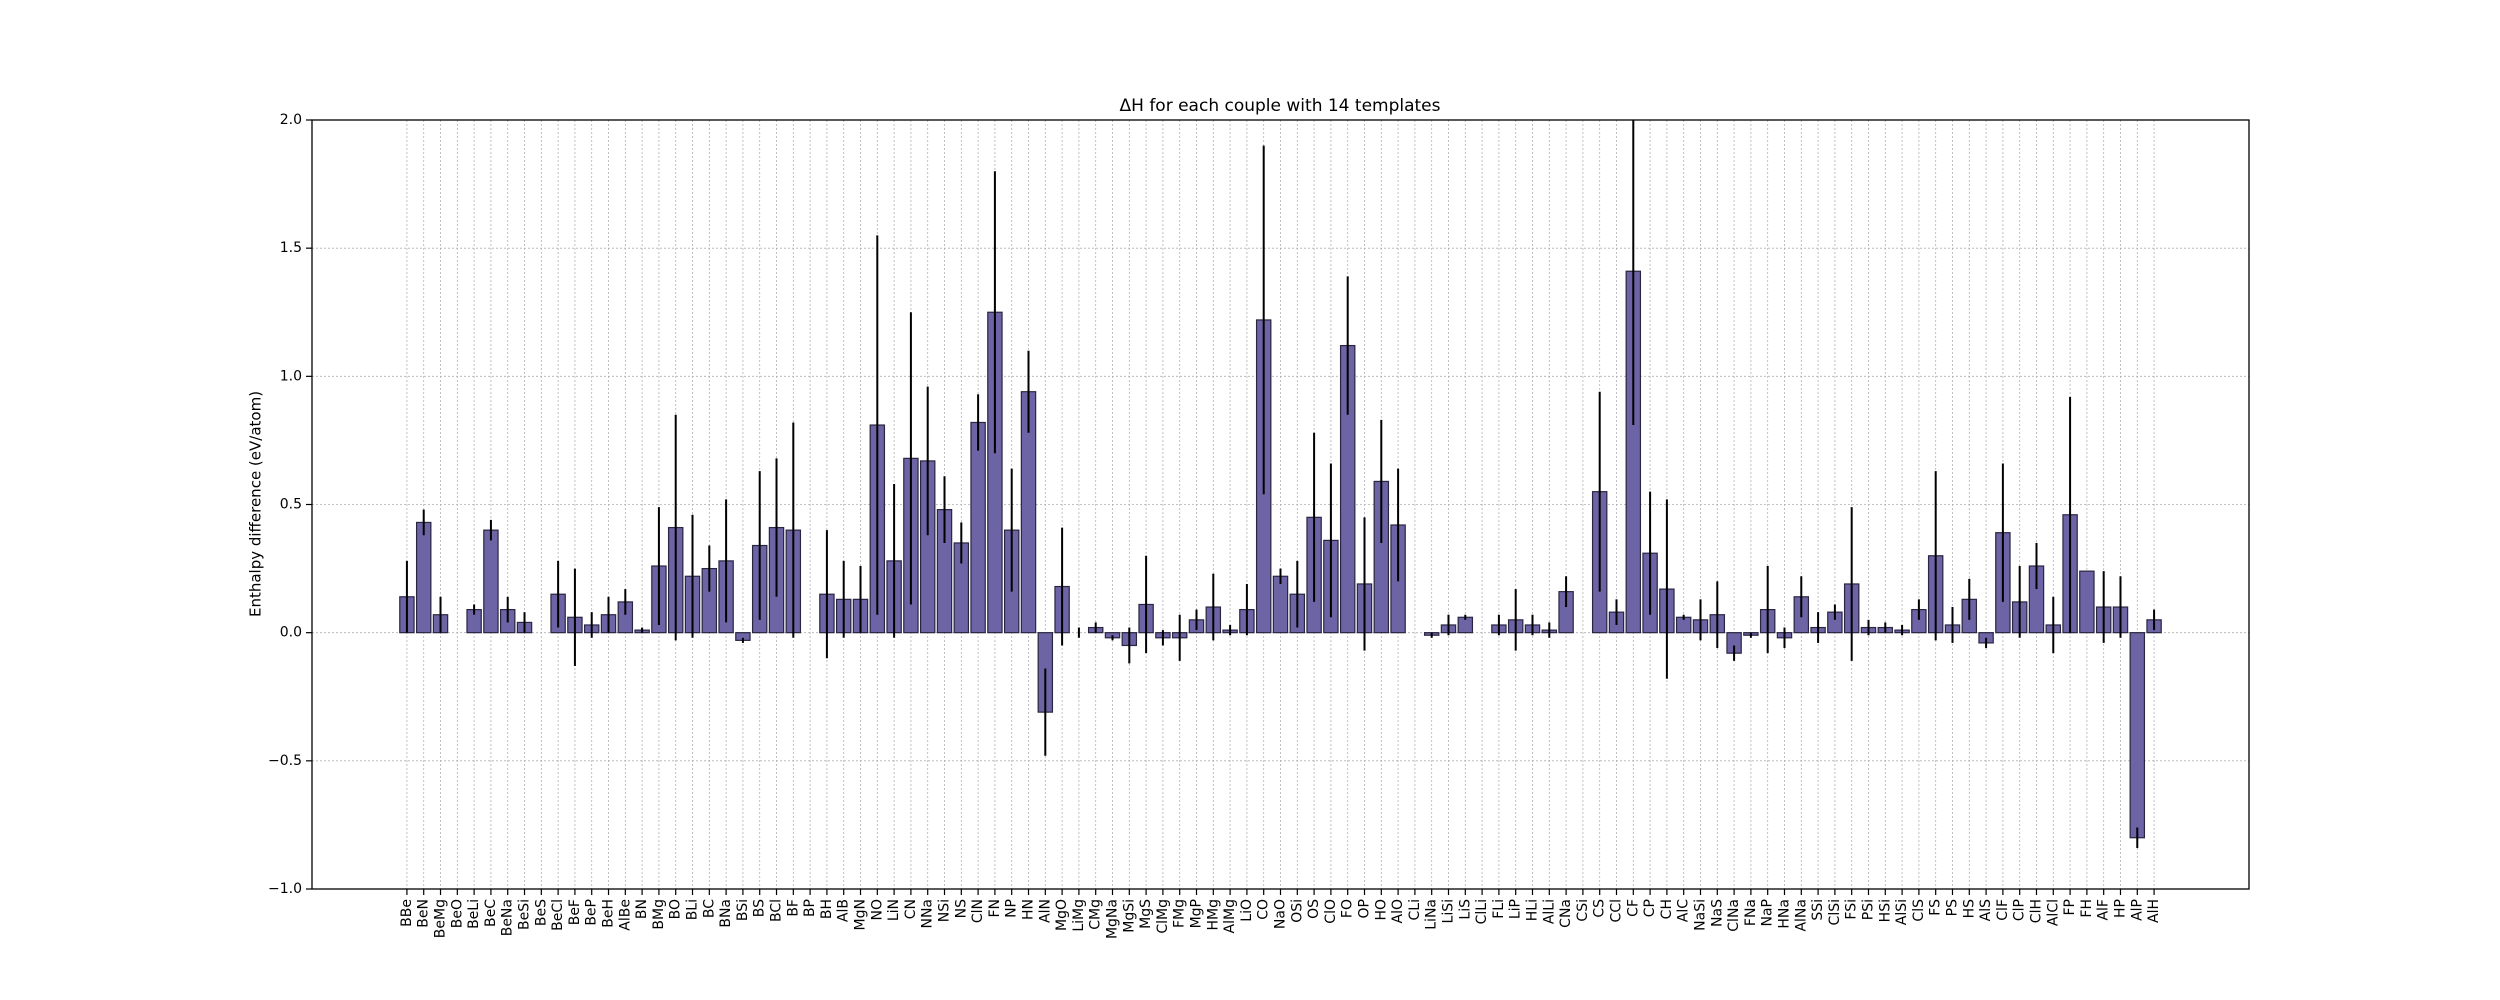 Image resolution: width=2500 pixels, height=1000 pixels. Describe the element at coordinates (407, 913) in the screenshot. I see `x-tick-label: BBe` at that location.